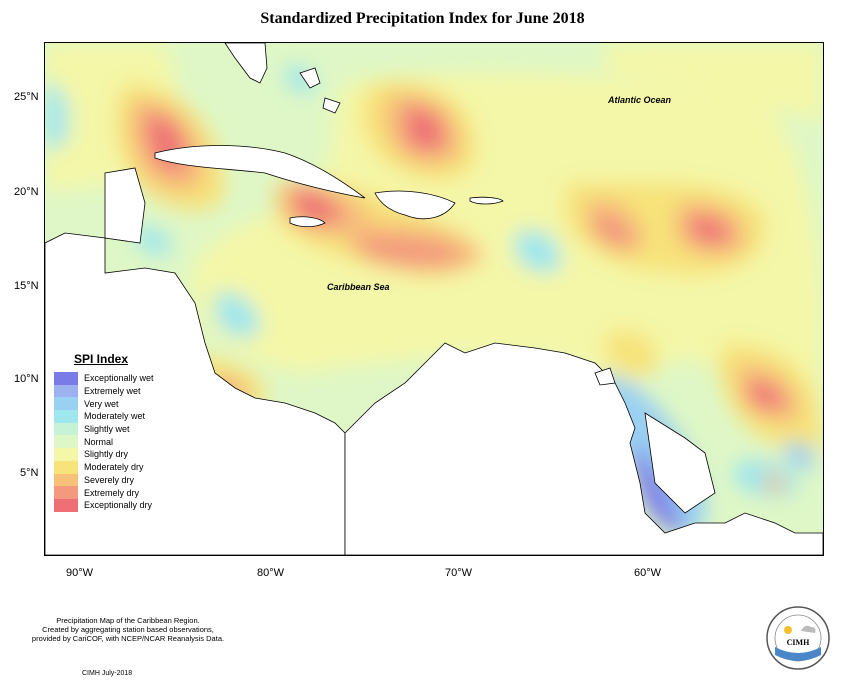 The image size is (845, 684). Describe the element at coordinates (107, 429) in the screenshot. I see `legend-label: Slightly wet` at that location.